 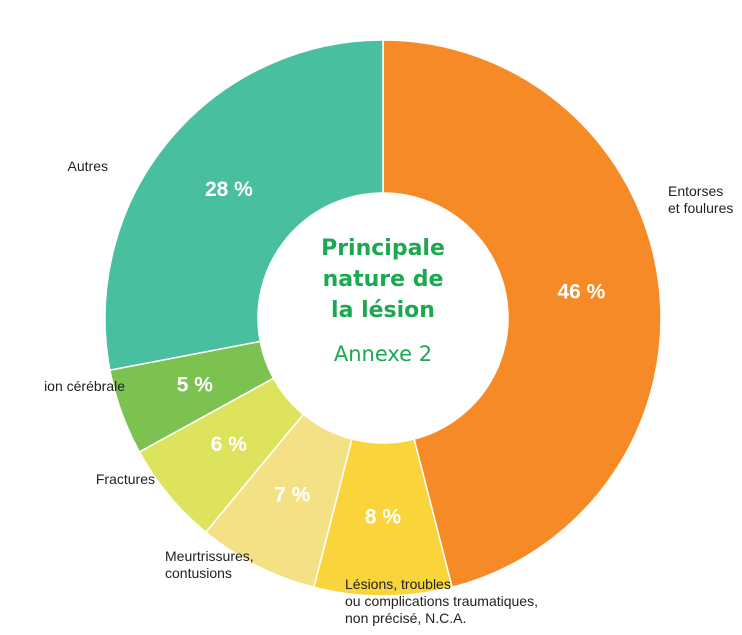 What do you see at coordinates (383, 310) in the screenshot?
I see `center-title: la lésion` at bounding box center [383, 310].